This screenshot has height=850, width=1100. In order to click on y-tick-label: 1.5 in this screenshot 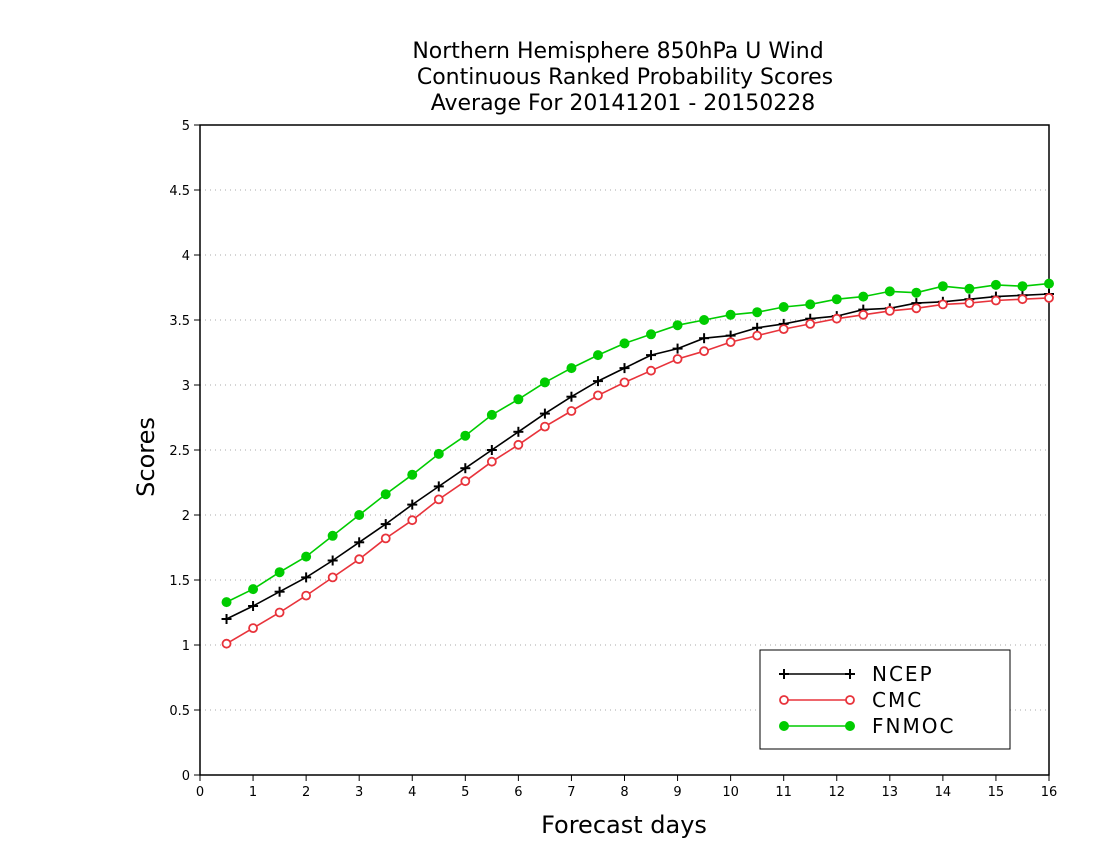, I will do `click(179, 581)`.